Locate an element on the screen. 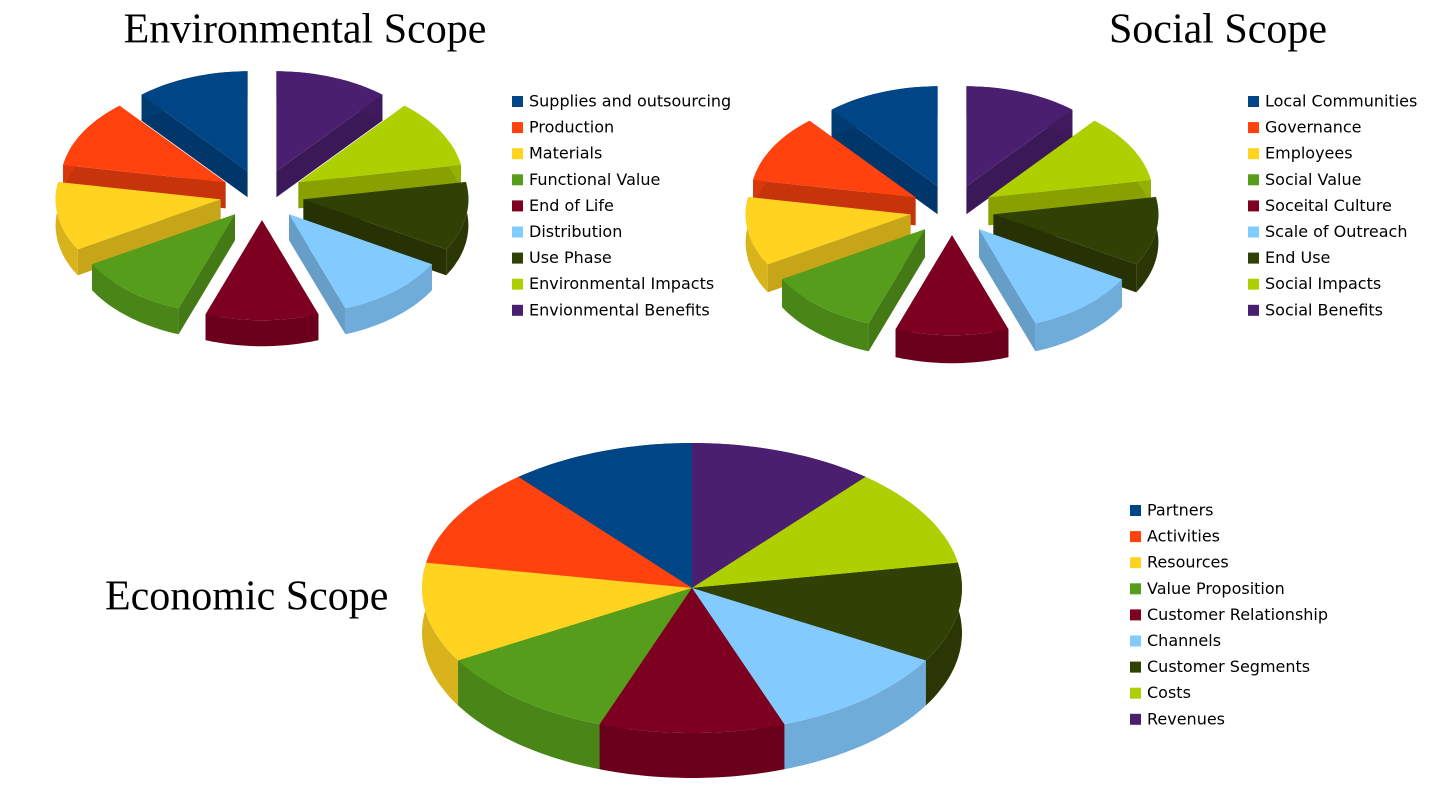  legend-label: Customer Relationship is located at coordinates (1237, 614).